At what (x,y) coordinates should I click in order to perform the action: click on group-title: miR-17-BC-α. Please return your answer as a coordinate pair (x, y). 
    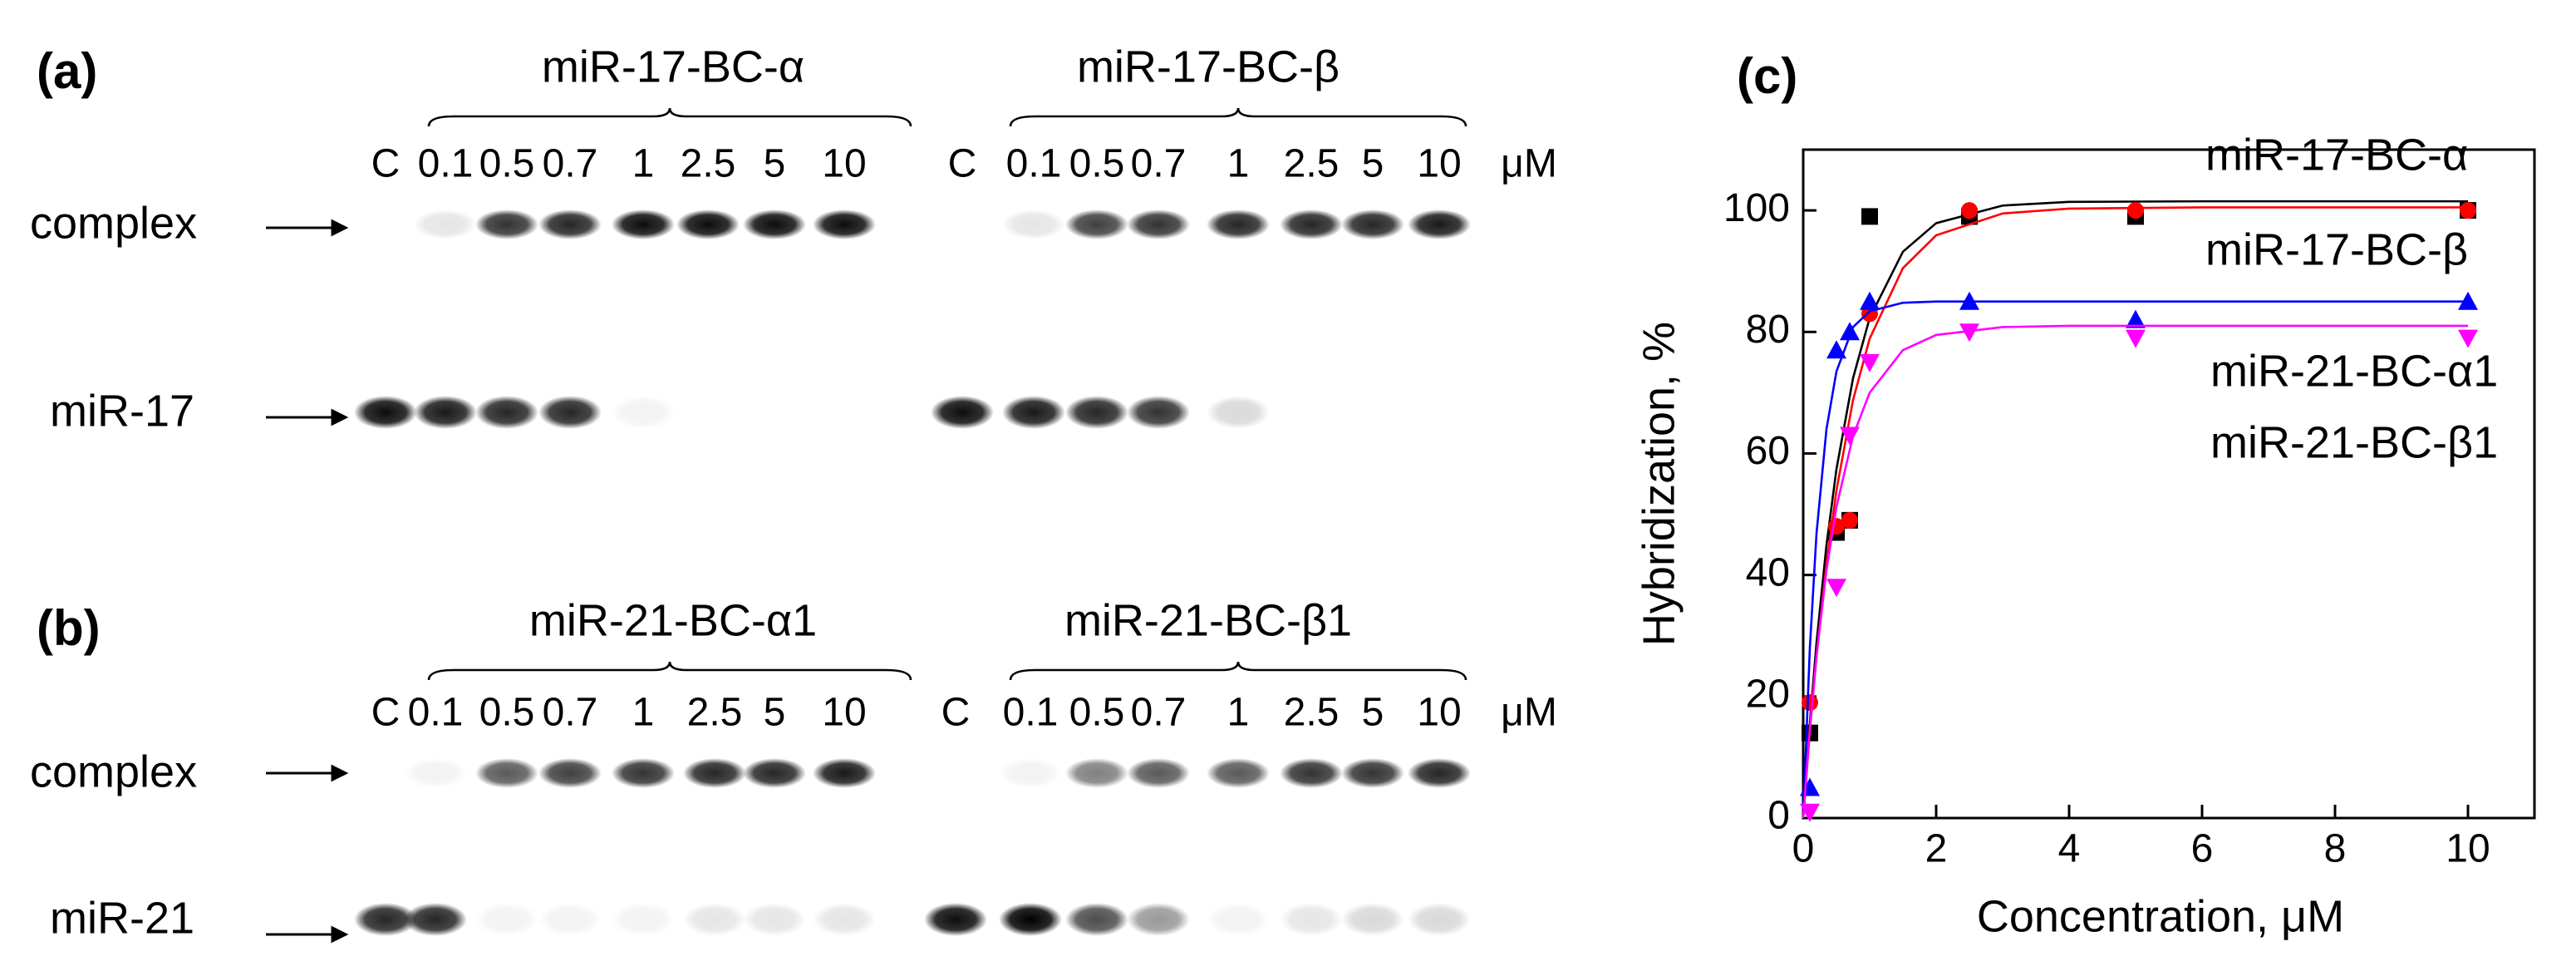
    Looking at the image, I should click on (673, 66).